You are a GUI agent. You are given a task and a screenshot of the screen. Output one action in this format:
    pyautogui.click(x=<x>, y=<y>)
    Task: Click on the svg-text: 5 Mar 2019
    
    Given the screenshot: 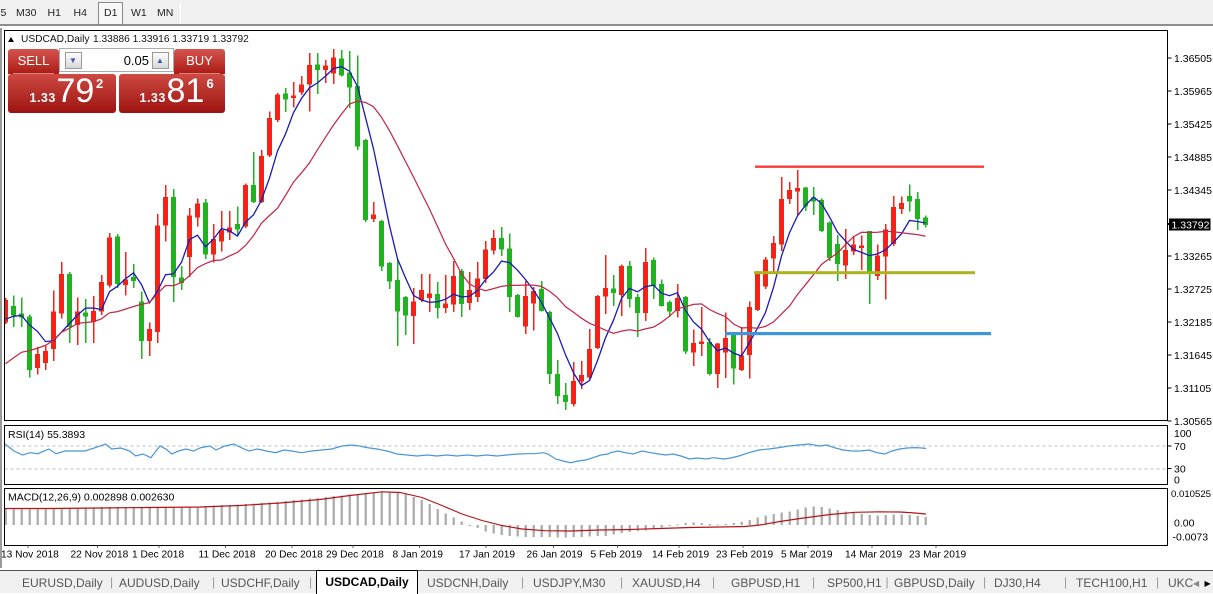 What is the action you would take?
    pyautogui.click(x=807, y=555)
    